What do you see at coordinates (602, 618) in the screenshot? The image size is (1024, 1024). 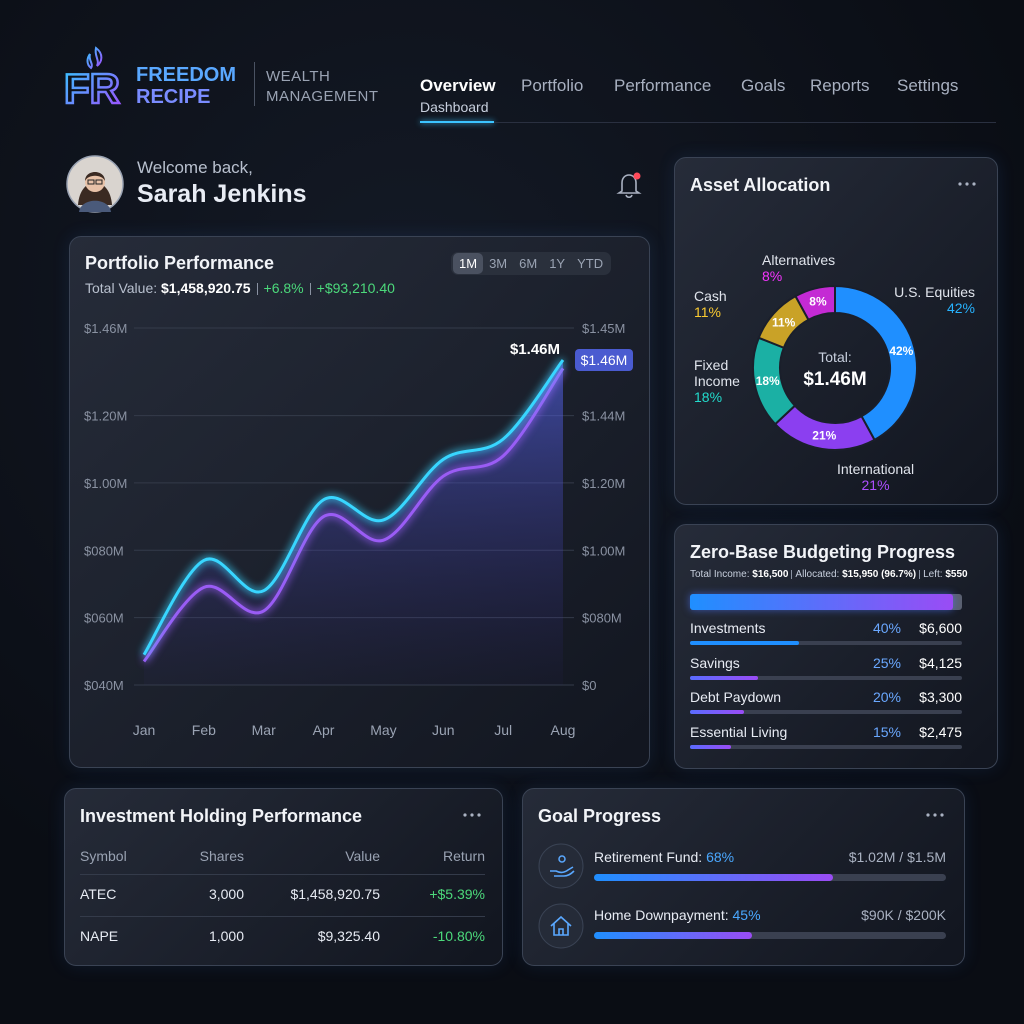 I see `y2-tick-label: $080M` at bounding box center [602, 618].